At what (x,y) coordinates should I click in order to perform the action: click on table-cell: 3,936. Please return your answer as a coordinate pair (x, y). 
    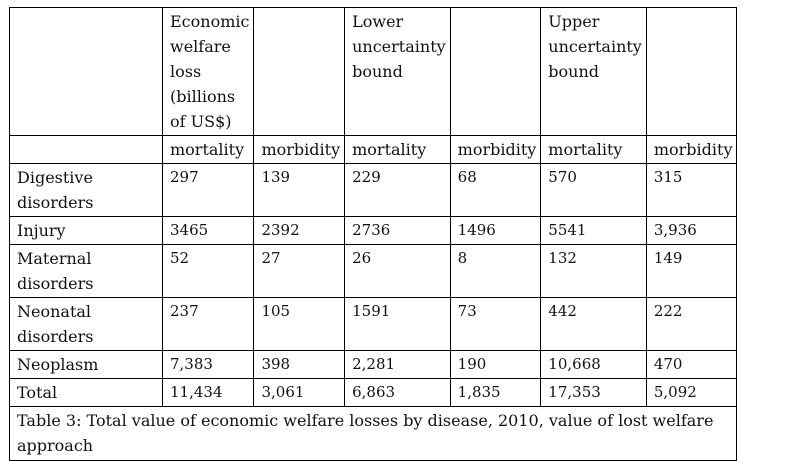
    Looking at the image, I should click on (691, 230).